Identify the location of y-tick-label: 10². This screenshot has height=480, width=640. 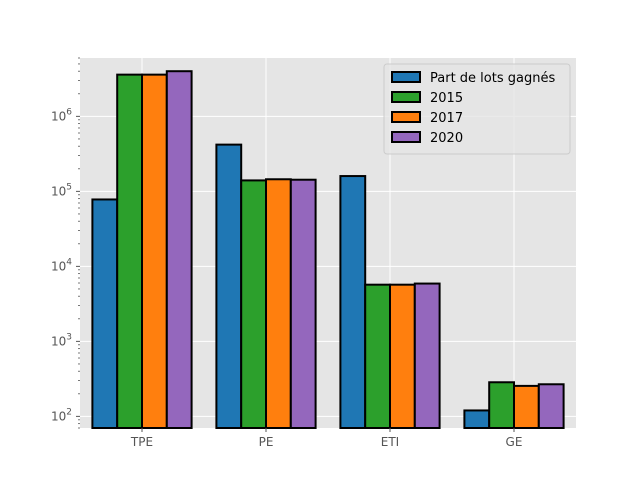
(61, 415).